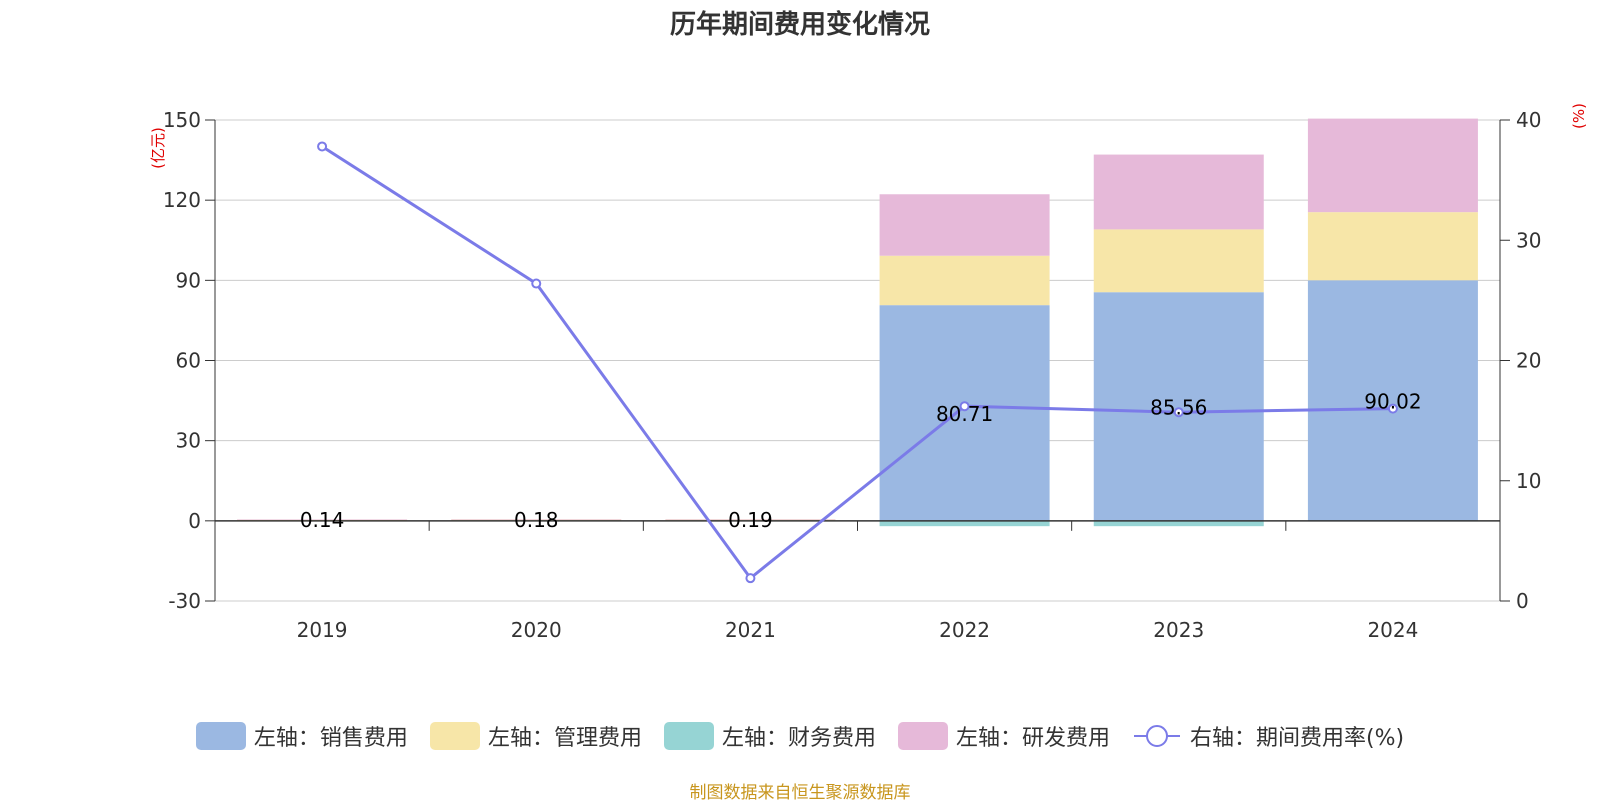 The height and width of the screenshot is (803, 1600). I want to click on legend-item: 左轴：研发费用, so click(1003, 736).